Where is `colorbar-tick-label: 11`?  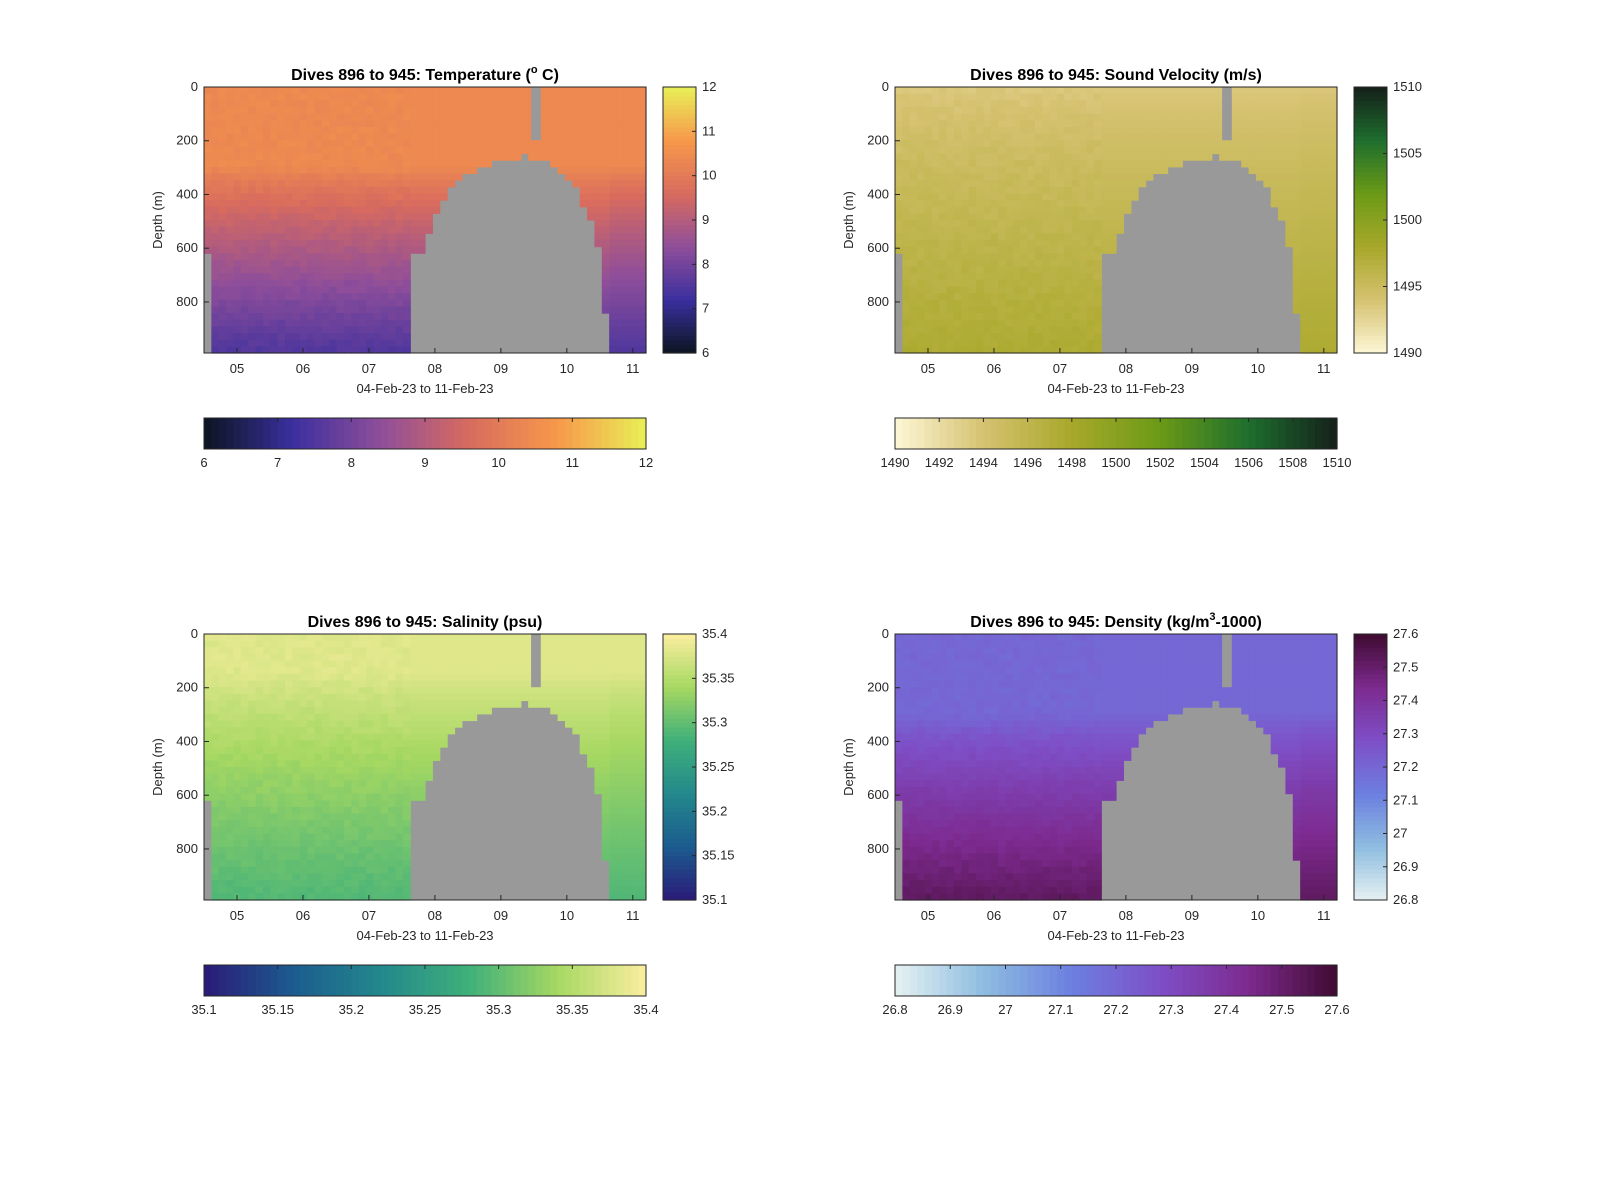
colorbar-tick-label: 11 is located at coordinates (573, 462).